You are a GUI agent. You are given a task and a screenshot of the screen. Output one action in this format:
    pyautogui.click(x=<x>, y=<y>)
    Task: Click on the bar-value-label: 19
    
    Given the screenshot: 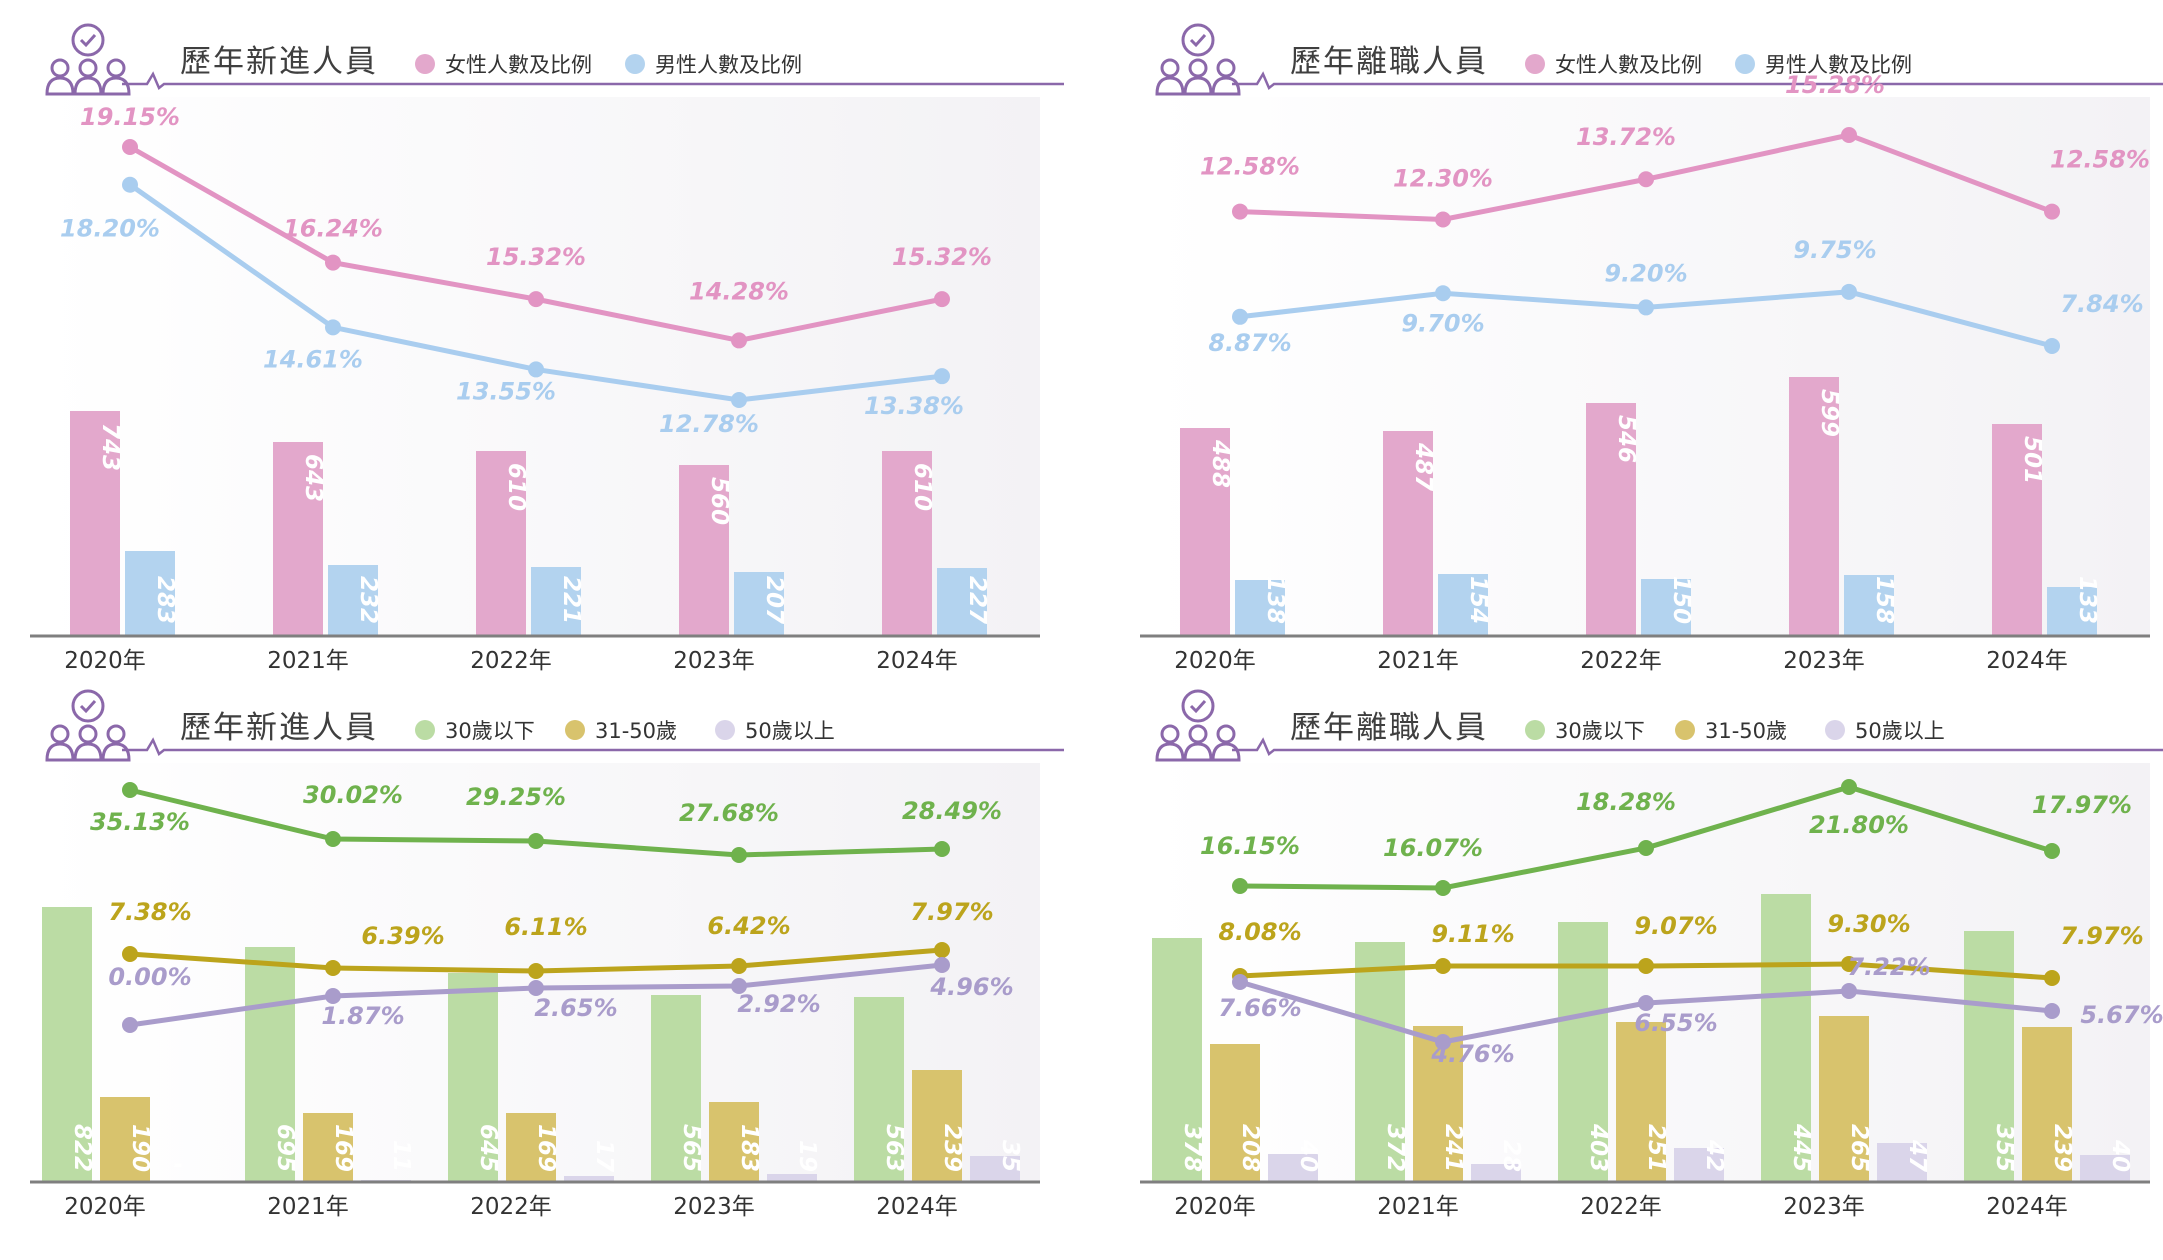 What is the action you would take?
    pyautogui.click(x=807, y=1156)
    